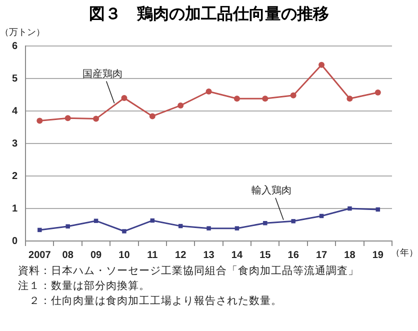  Describe the element at coordinates (22, 33) in the screenshot. I see `y-axis-title: （万トン）` at that location.